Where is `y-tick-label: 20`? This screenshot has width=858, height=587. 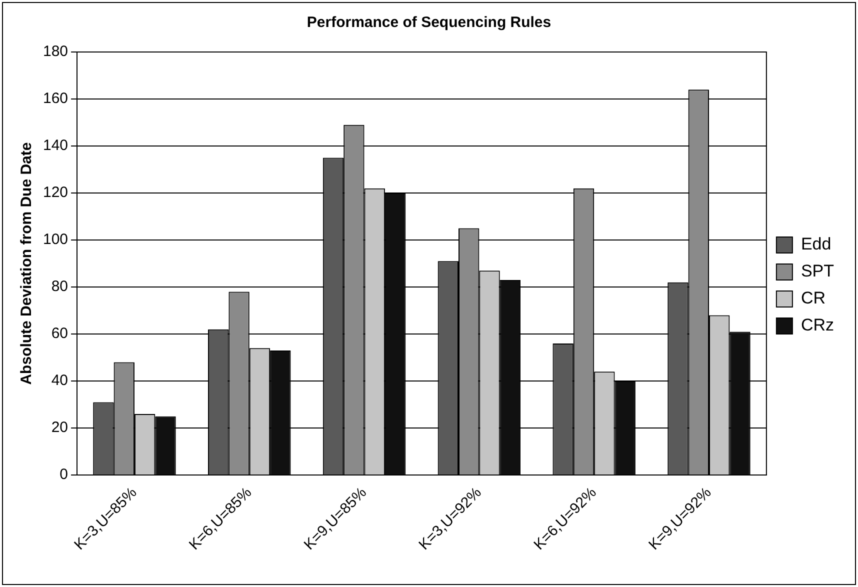 y-tick-label: 20 is located at coordinates (59, 427).